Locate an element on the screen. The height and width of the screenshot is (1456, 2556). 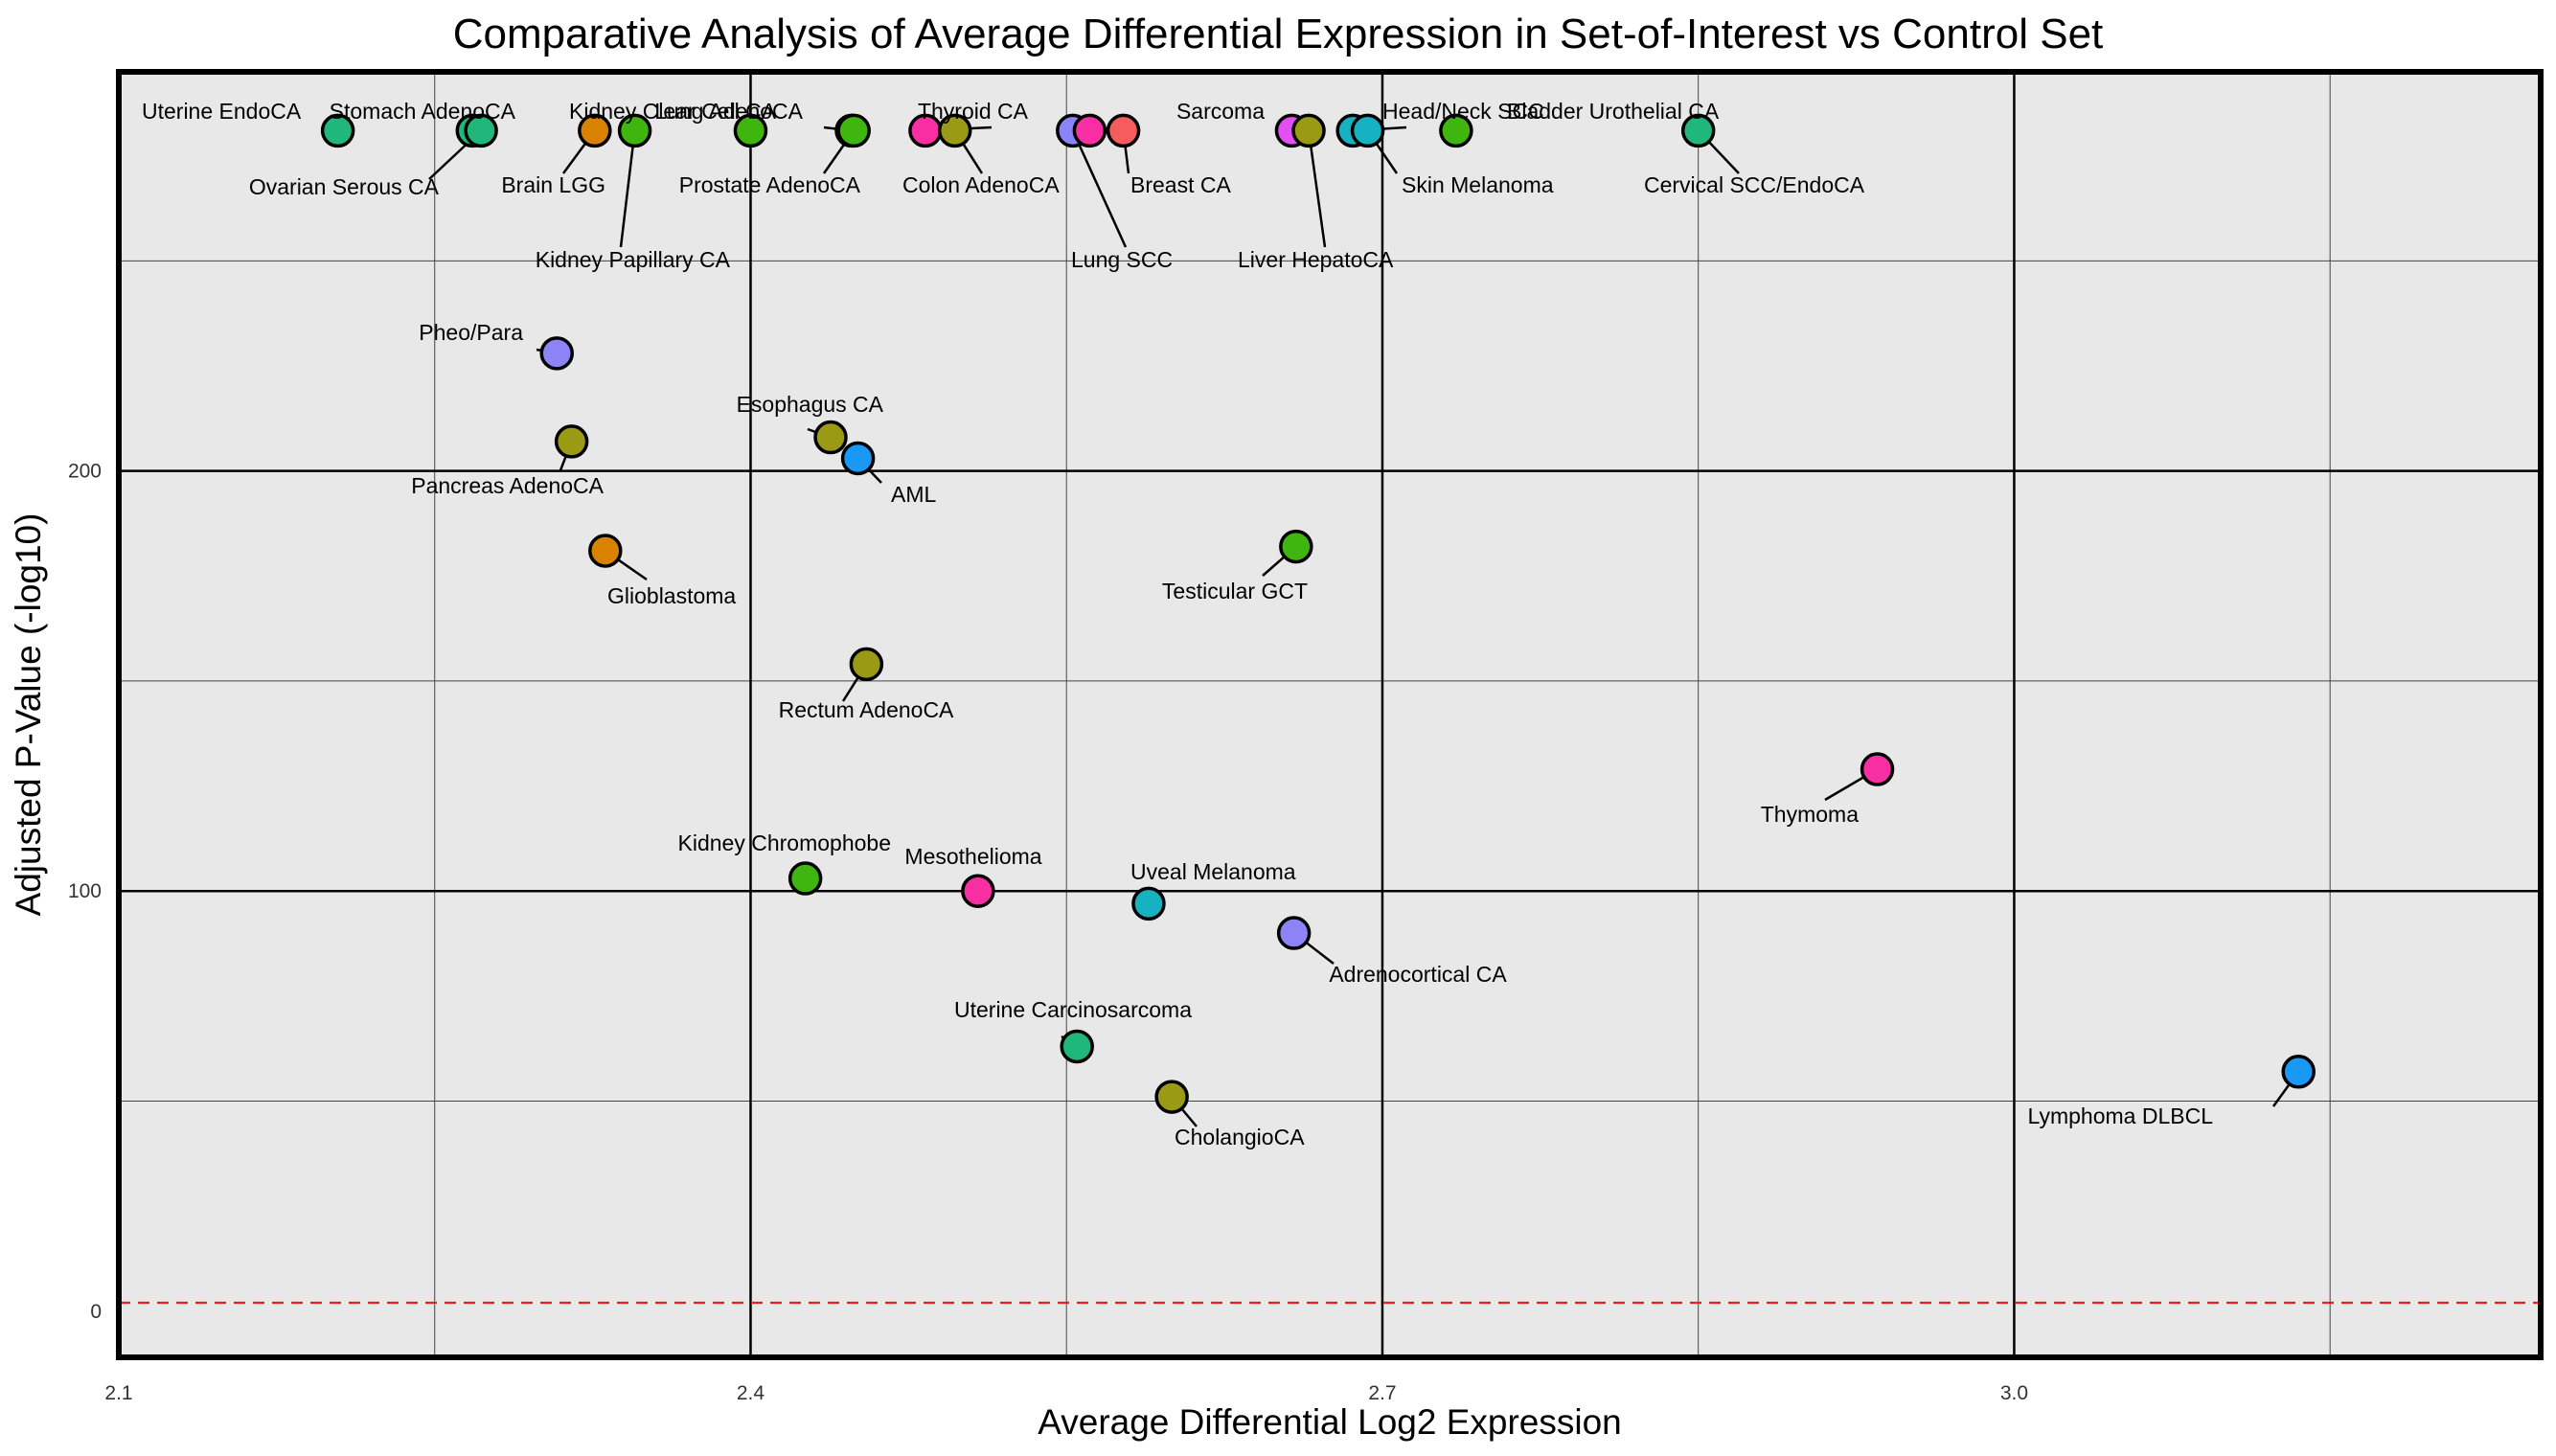
point-label: Colon AdenoCA is located at coordinates (981, 185).